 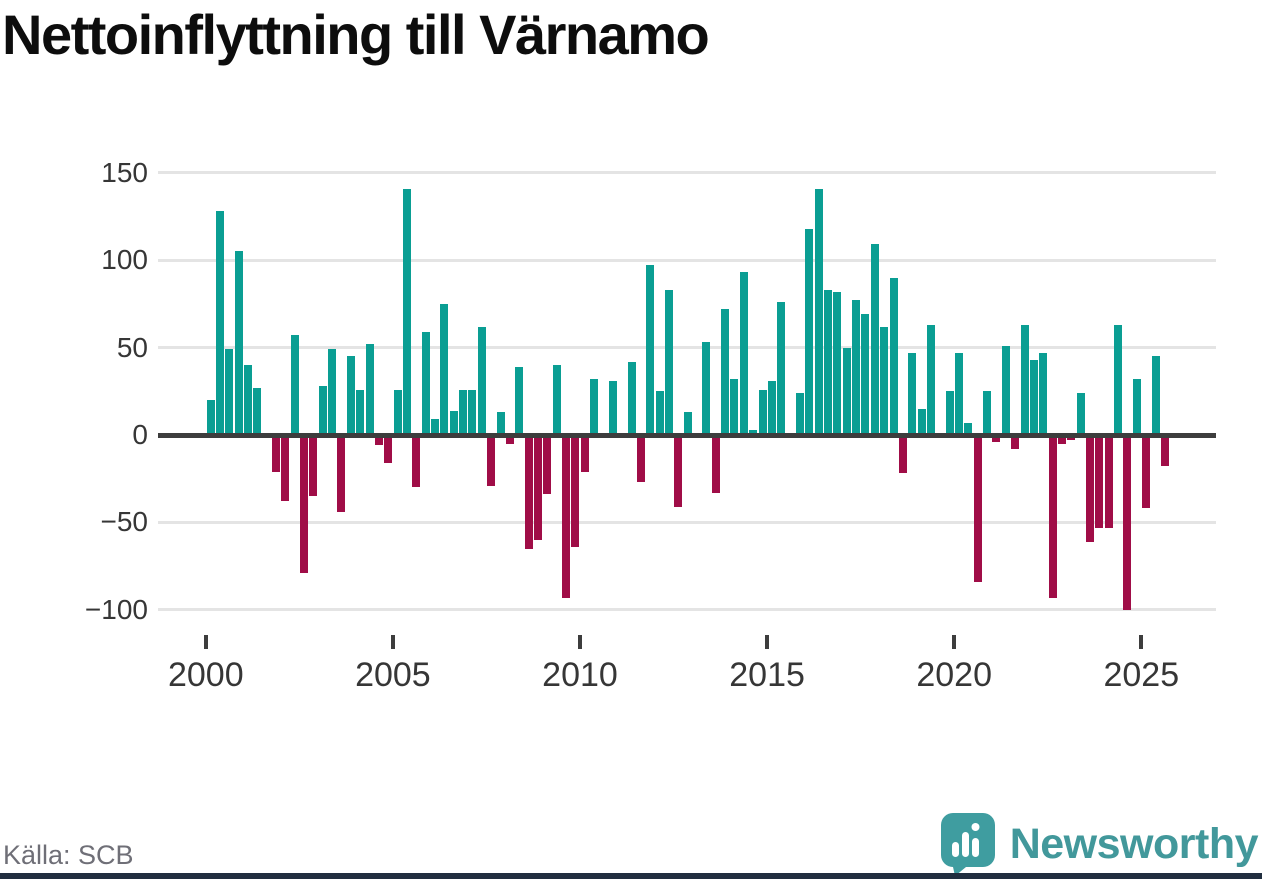 I want to click on bar-2011q3, so click(x=640, y=459).